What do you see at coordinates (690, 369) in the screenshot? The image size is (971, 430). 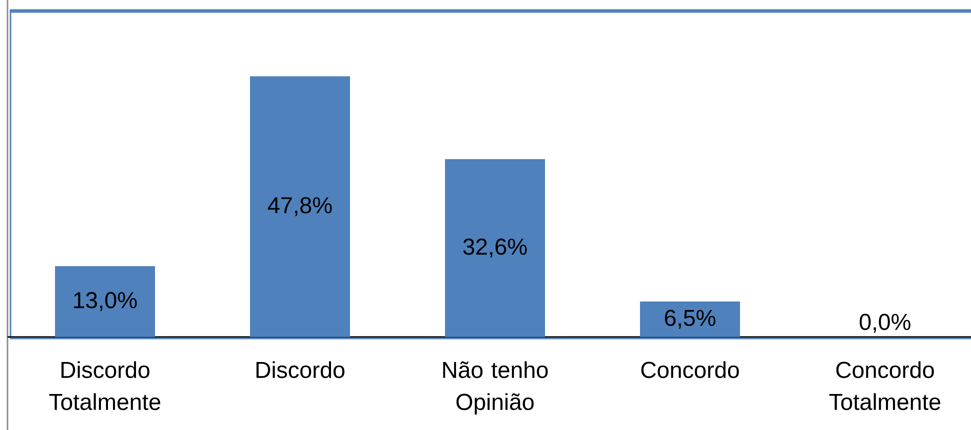 I see `x-tick-label: Concordo` at bounding box center [690, 369].